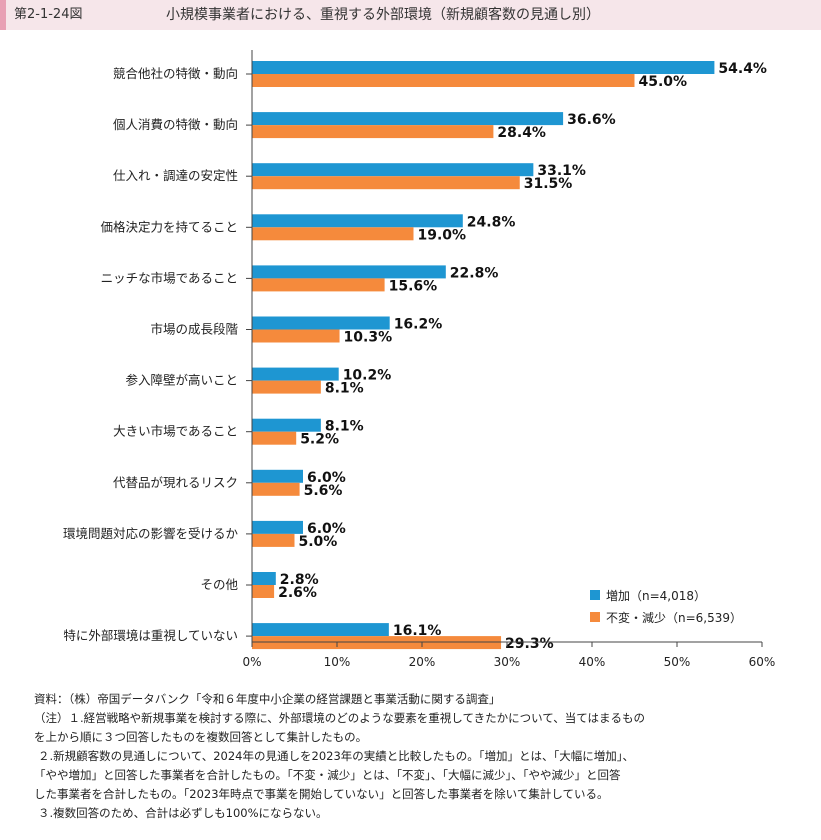 Image resolution: width=821 pixels, height=840 pixels. I want to click on category-label: 代替品が現れるリスク, so click(175, 482).